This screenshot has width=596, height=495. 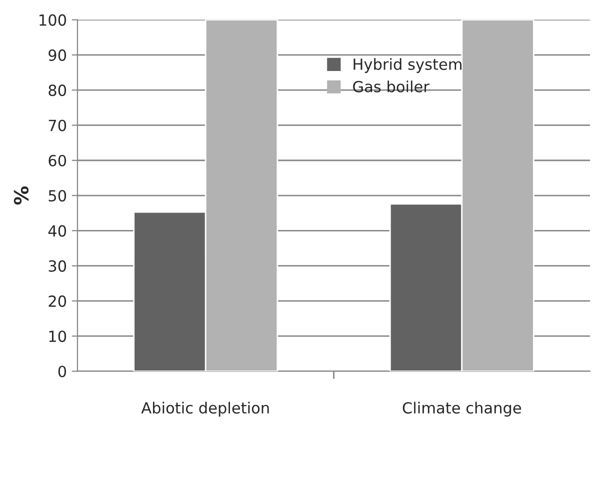 What do you see at coordinates (57, 126) in the screenshot?
I see `y-tick-label: 70` at bounding box center [57, 126].